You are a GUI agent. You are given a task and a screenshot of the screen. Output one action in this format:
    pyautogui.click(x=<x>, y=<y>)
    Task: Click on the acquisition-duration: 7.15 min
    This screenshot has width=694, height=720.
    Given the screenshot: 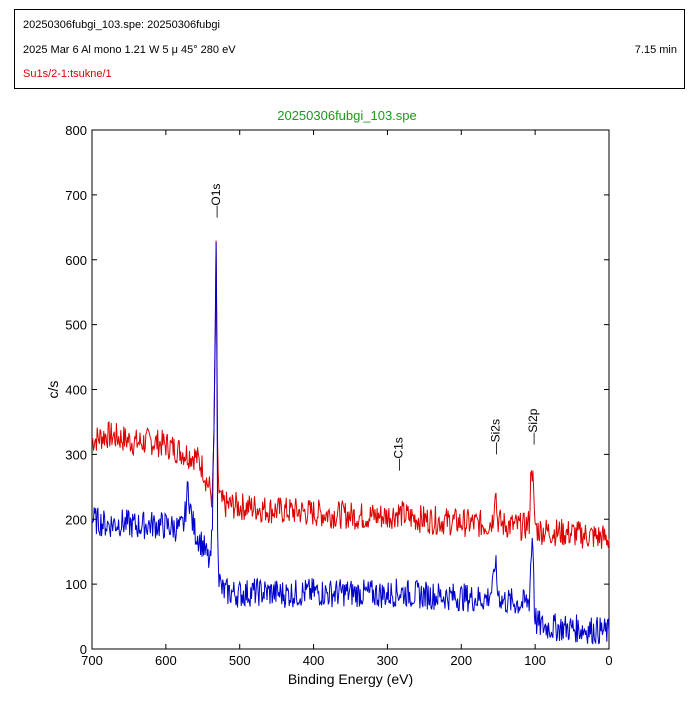 What is the action you would take?
    pyautogui.click(x=655, y=50)
    